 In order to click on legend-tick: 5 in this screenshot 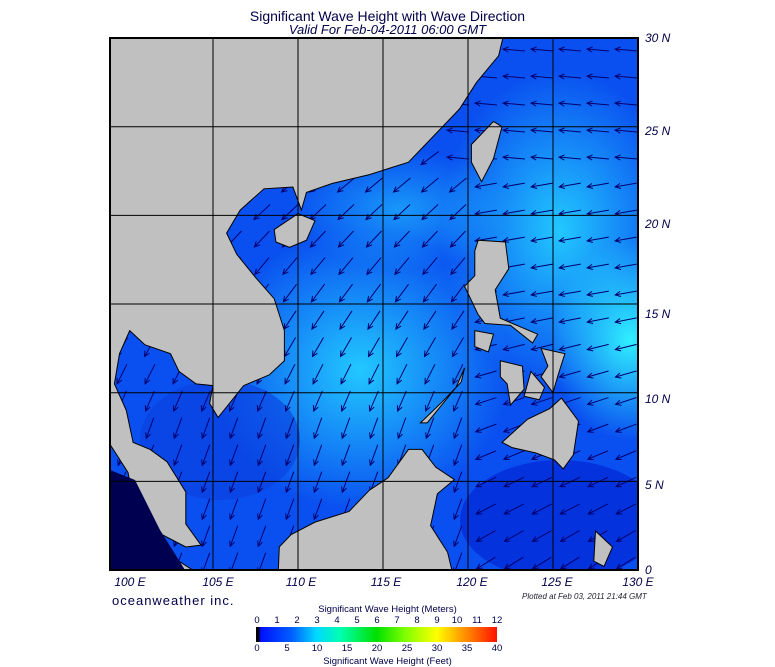, I will do `click(357, 620)`.